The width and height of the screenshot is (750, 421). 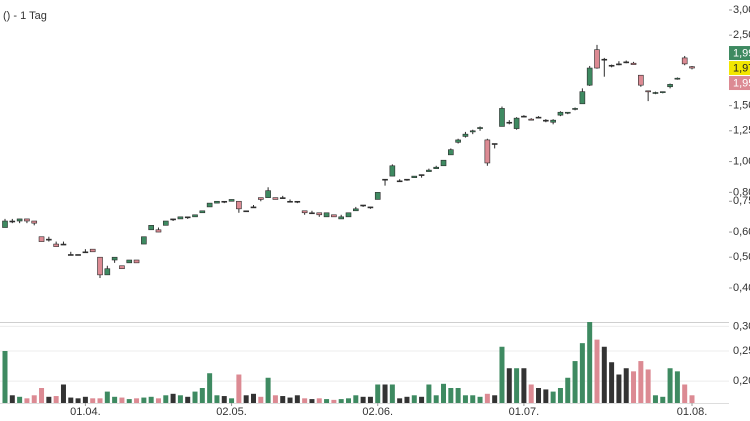 I want to click on price-badge, so click(x=739, y=68).